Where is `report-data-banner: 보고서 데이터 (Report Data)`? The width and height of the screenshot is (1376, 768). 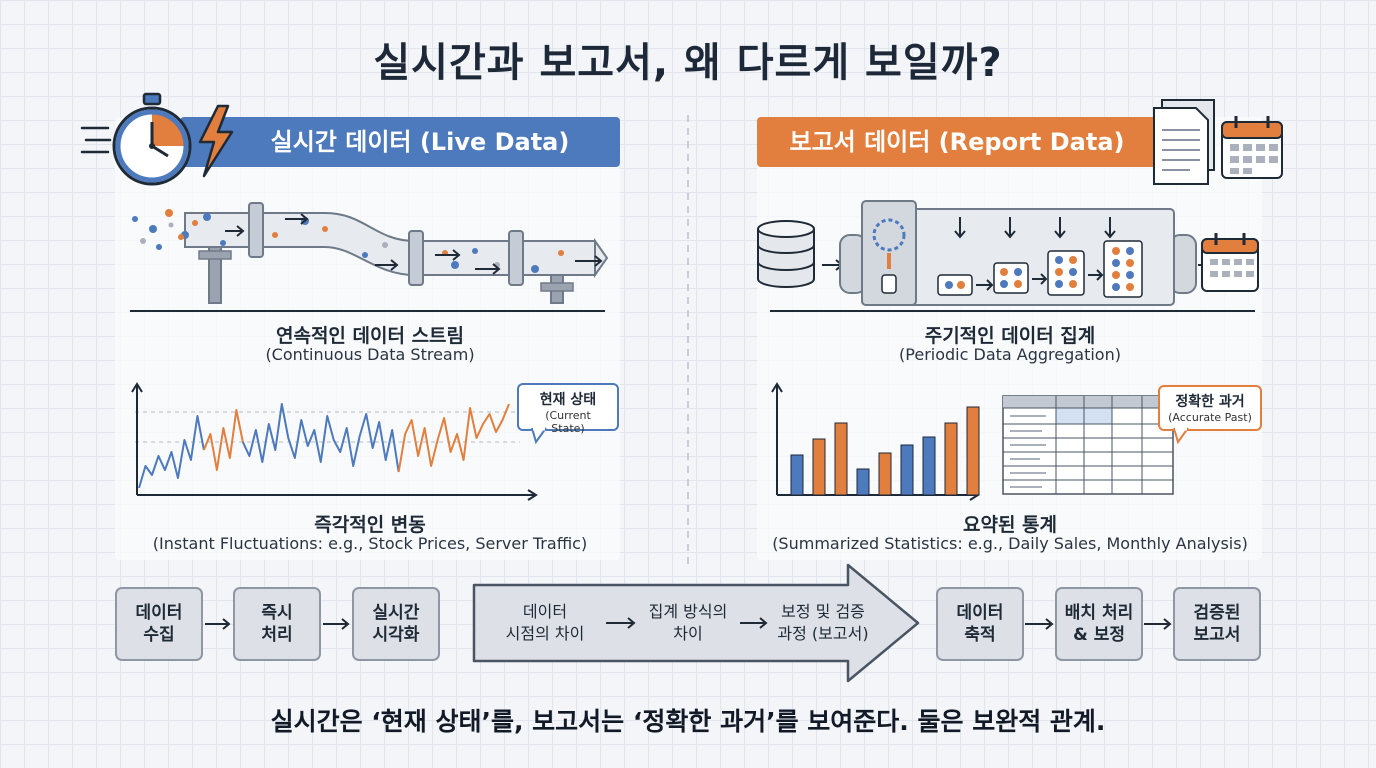 report-data-banner: 보고서 데이터 (Report Data) is located at coordinates (977, 142).